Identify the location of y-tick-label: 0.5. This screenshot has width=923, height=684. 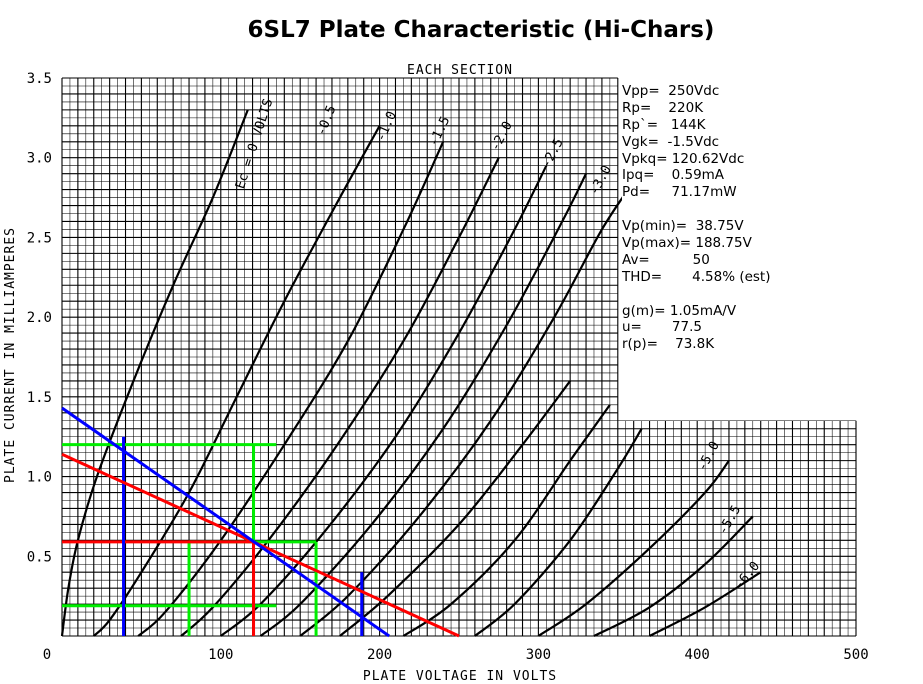
(39, 557).